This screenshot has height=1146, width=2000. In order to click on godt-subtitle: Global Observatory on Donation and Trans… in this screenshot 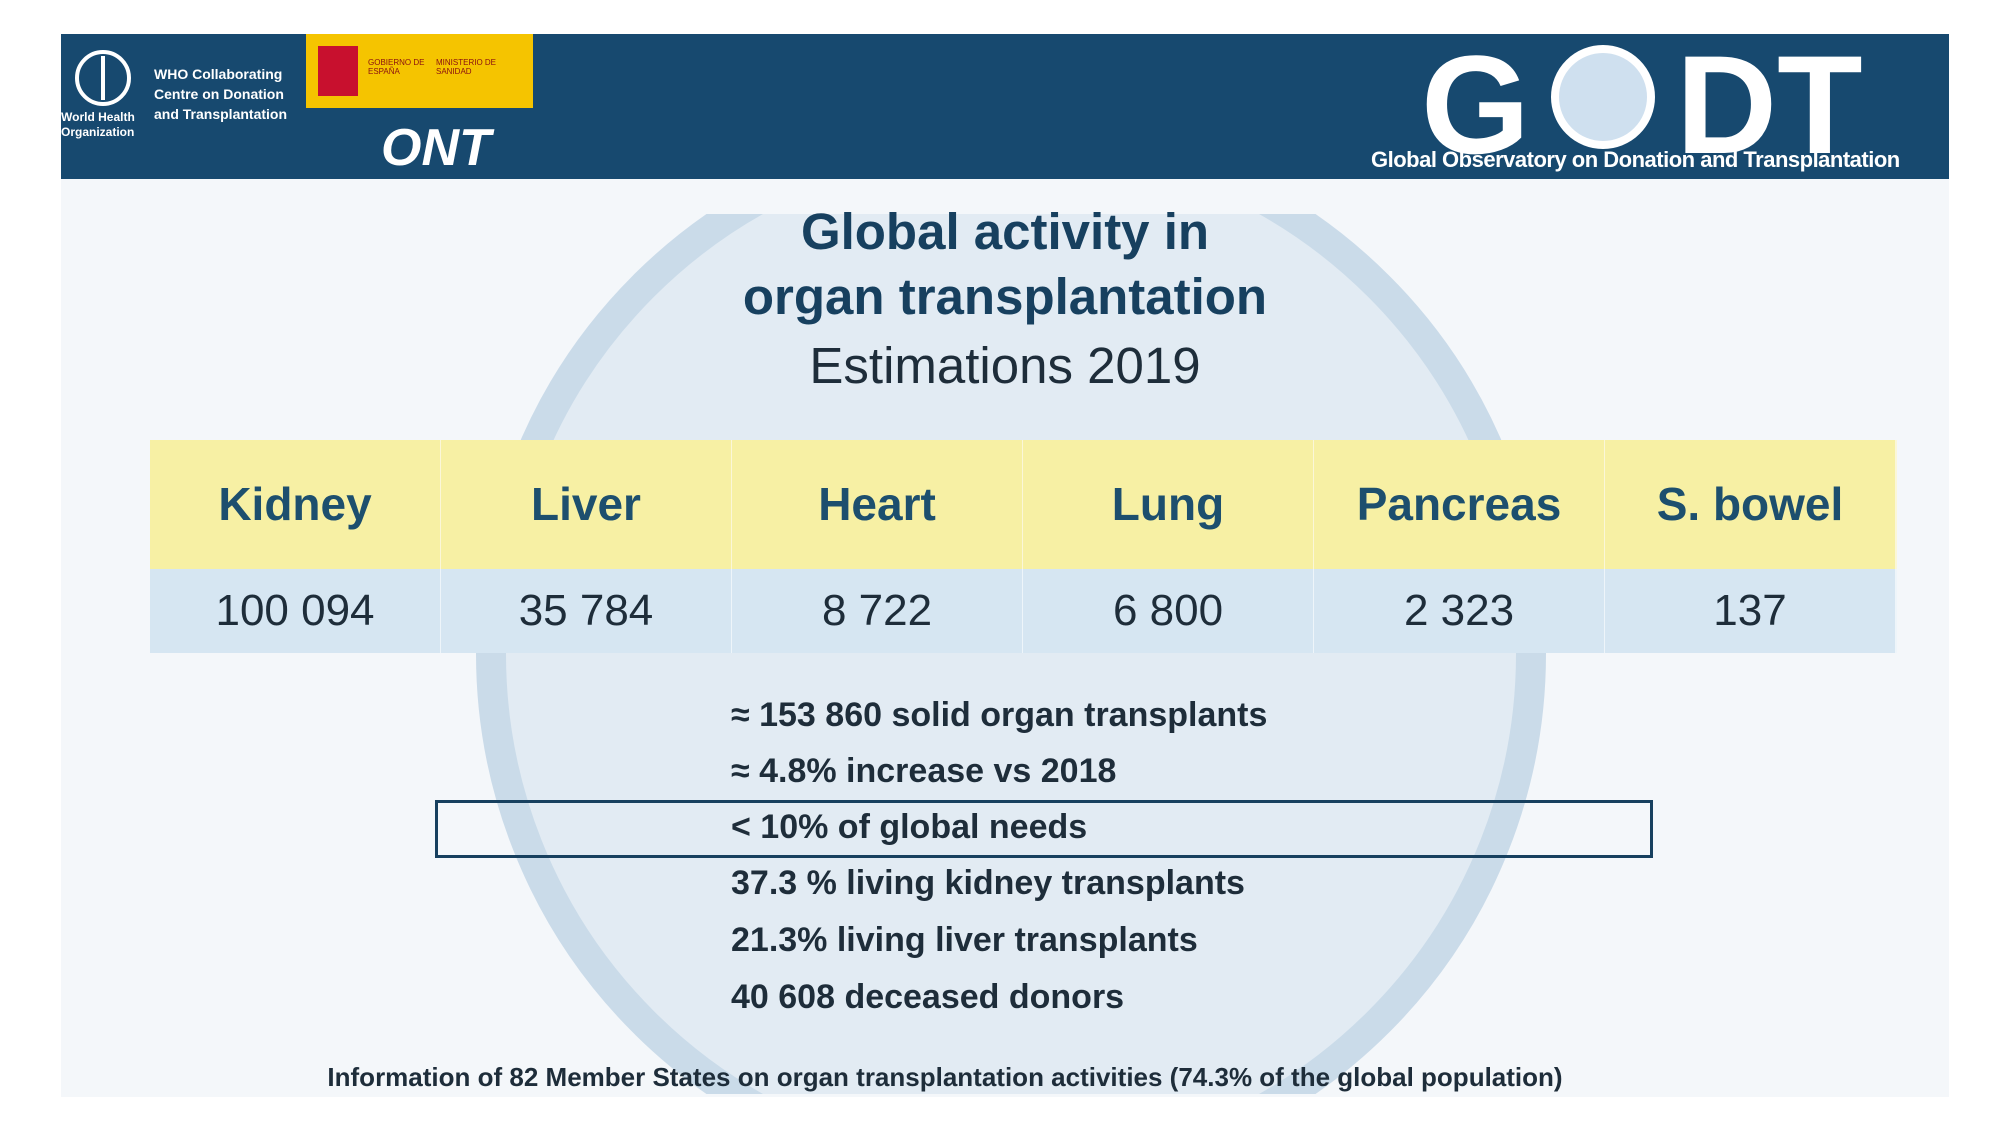, I will do `click(1635, 159)`.